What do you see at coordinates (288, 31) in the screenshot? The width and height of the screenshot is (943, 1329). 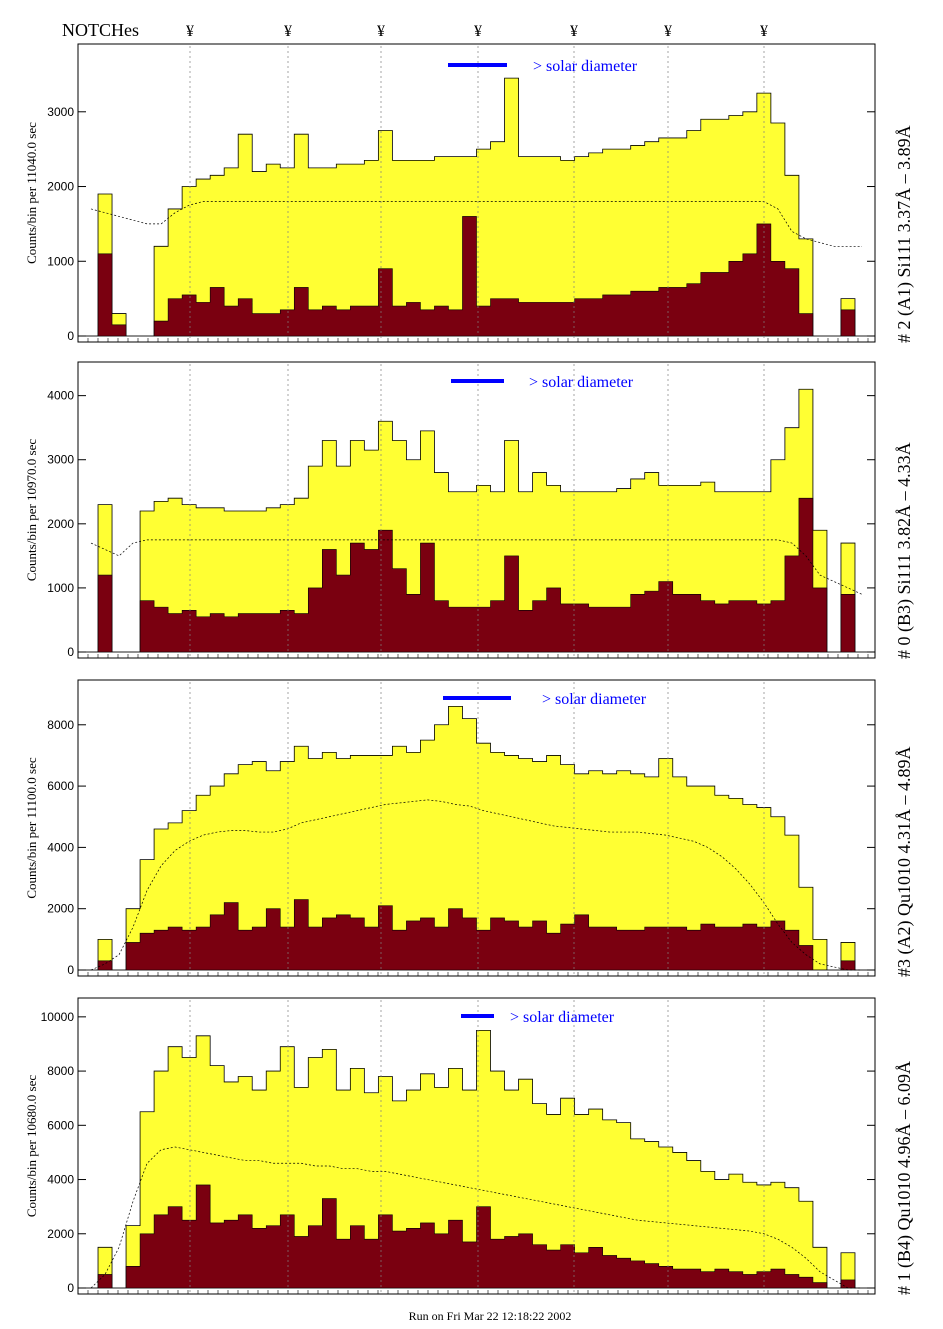 I see `notch-symbol-2: ¥` at bounding box center [288, 31].